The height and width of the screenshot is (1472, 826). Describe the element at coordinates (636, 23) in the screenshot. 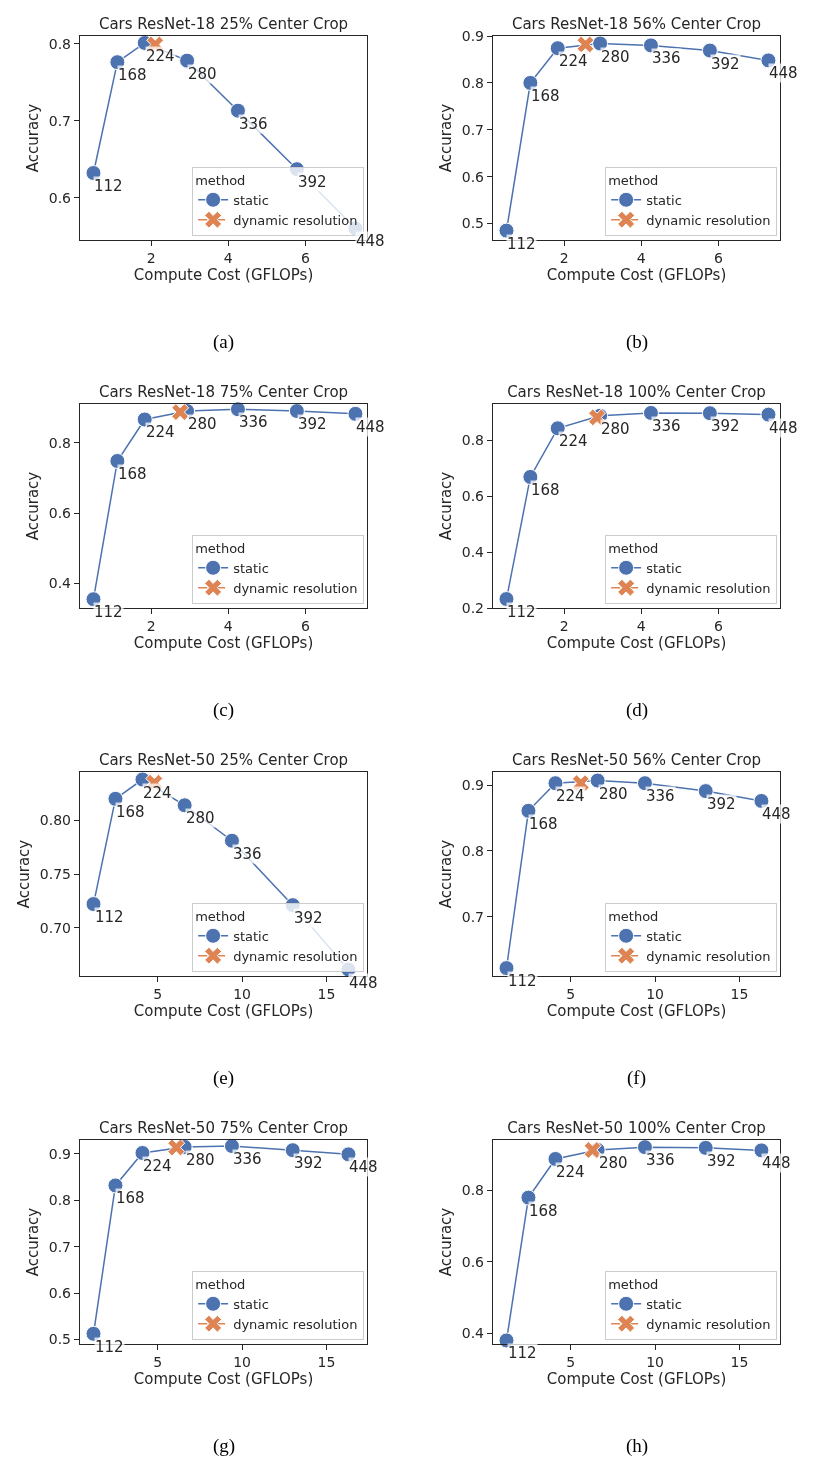

I see `chart-title: Cars ResNet-18 56% Center Crop` at that location.